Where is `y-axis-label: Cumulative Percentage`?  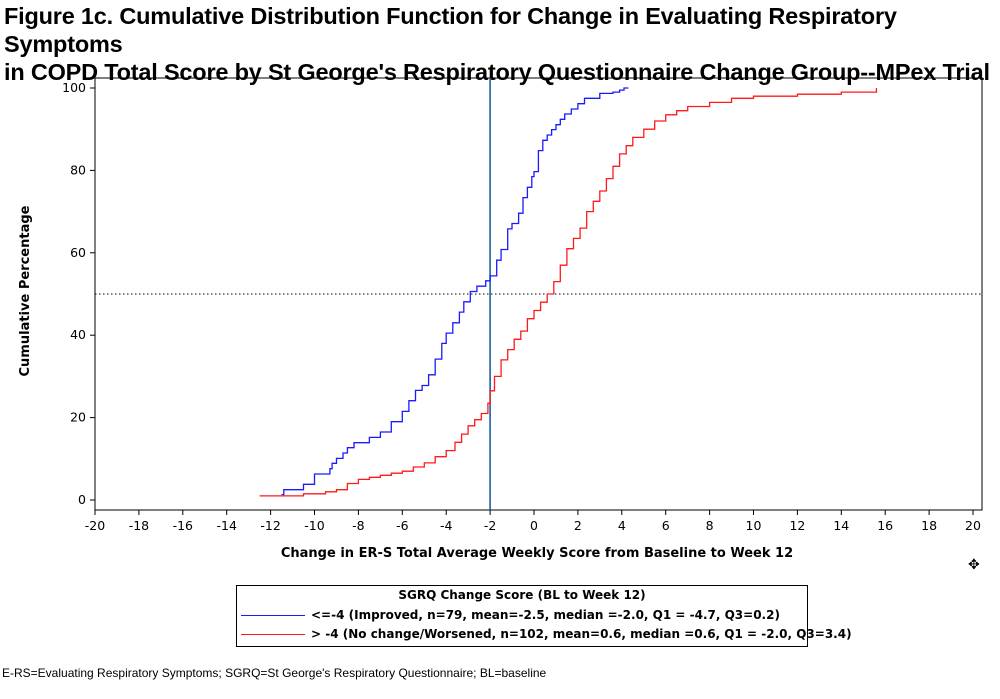
y-axis-label: Cumulative Percentage is located at coordinates (25, 290).